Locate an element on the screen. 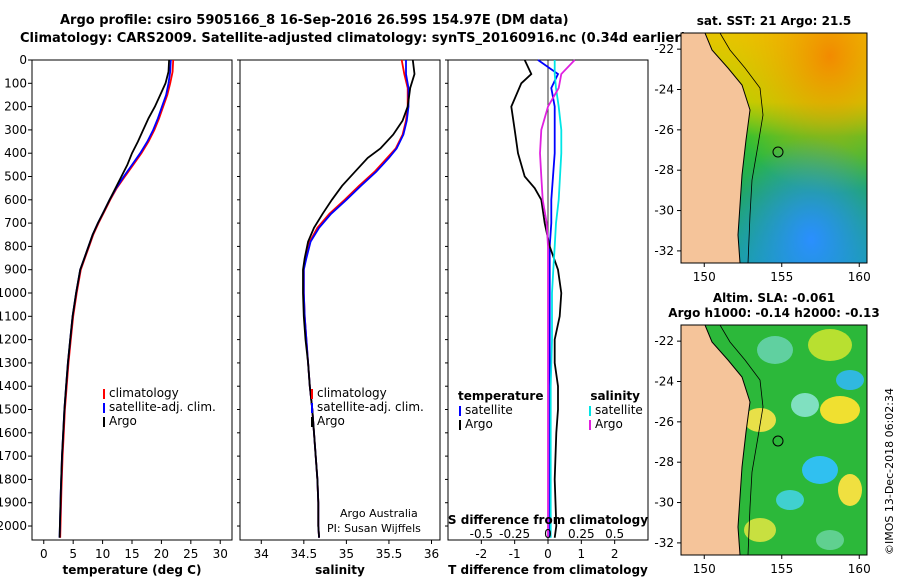  y-tick-label: 800 is located at coordinates (15, 246).